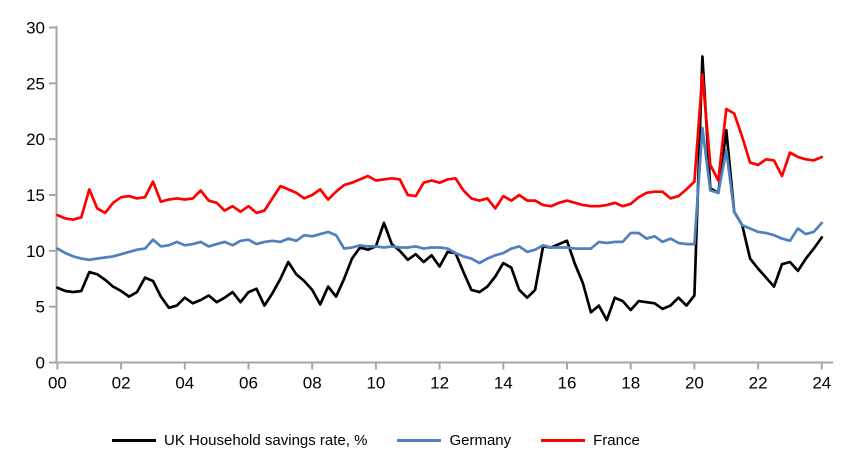  What do you see at coordinates (266, 440) in the screenshot?
I see `legend-label-uk: UK Household savings rate, %` at bounding box center [266, 440].